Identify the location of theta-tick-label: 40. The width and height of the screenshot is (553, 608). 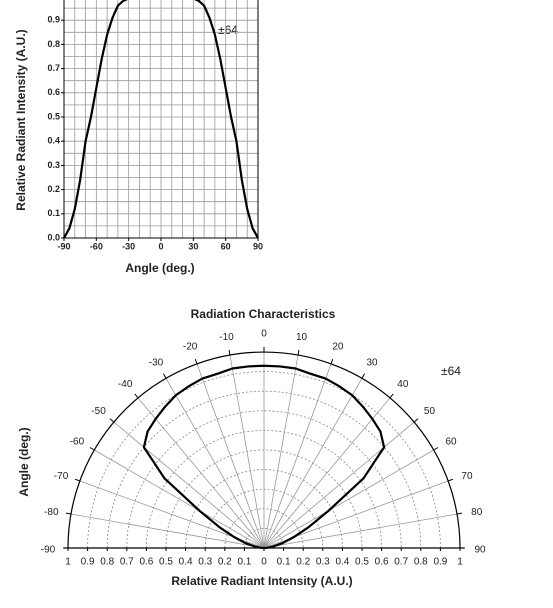
(403, 384).